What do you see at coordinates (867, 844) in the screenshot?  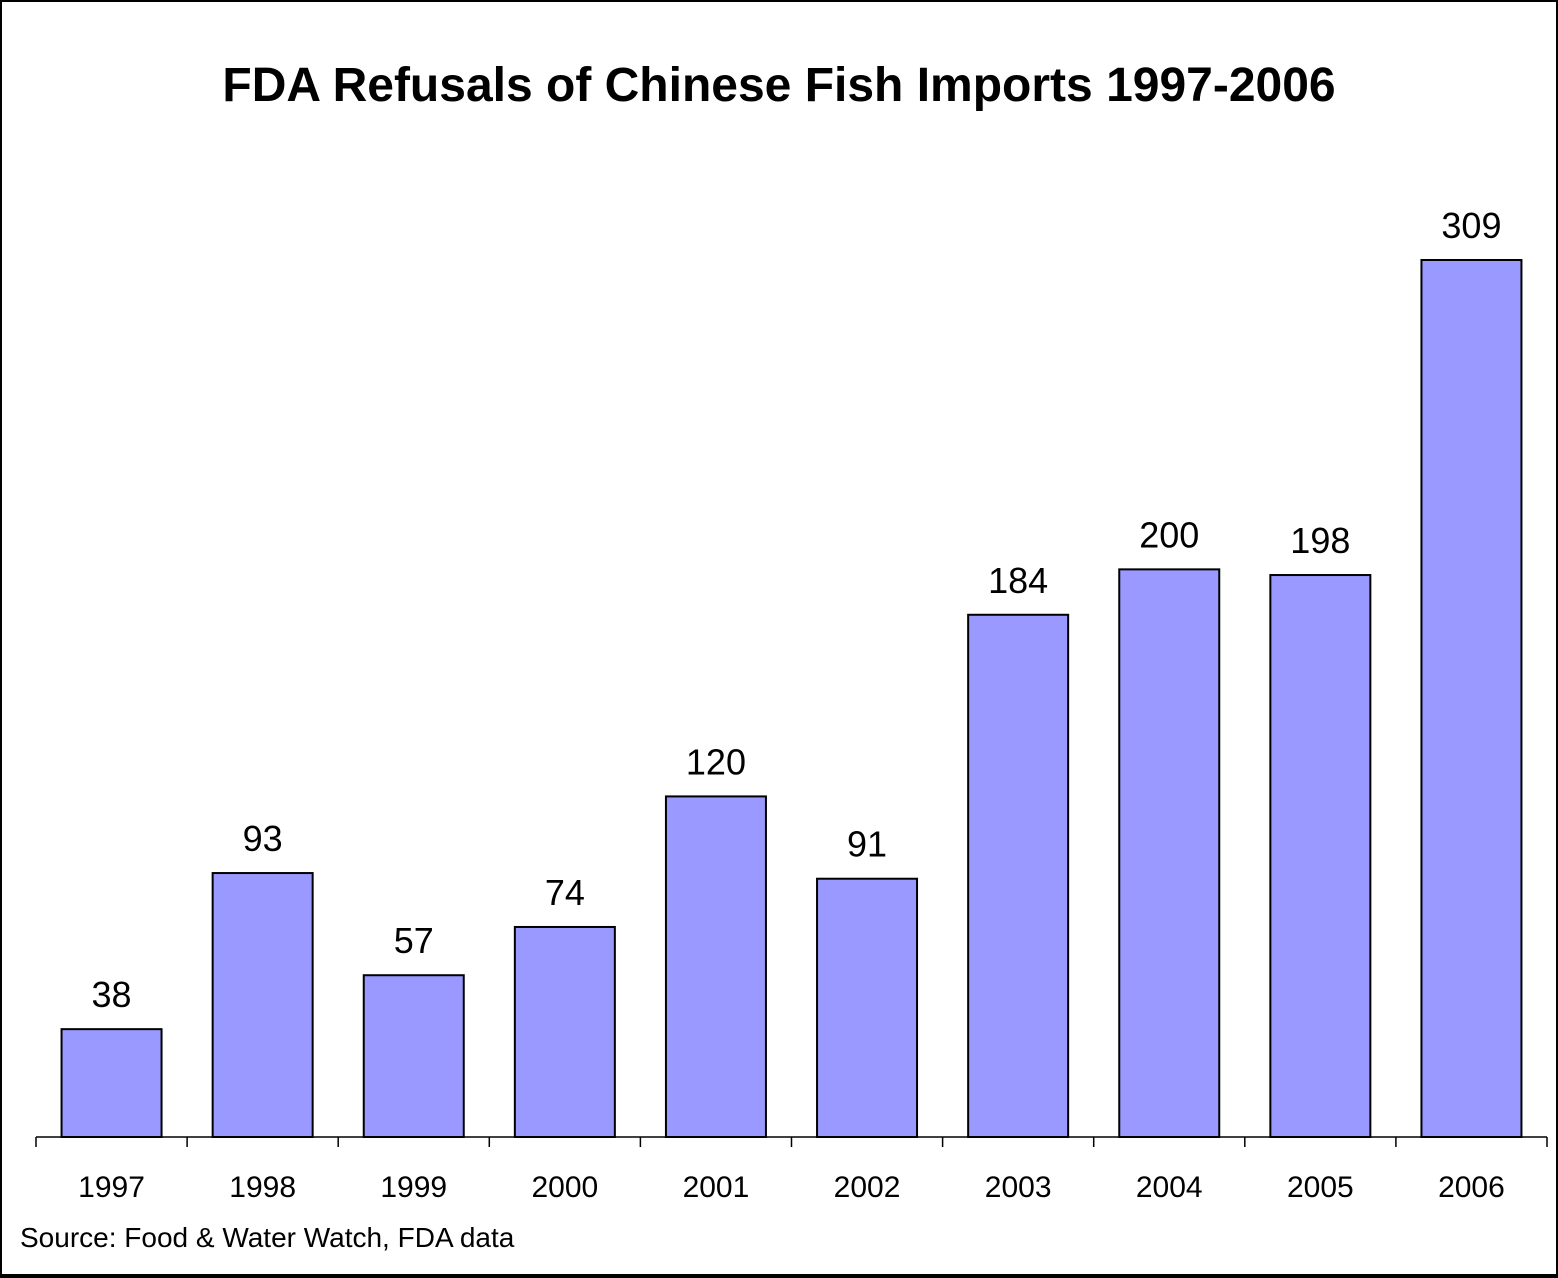 I see `data-label-2002: 91` at bounding box center [867, 844].